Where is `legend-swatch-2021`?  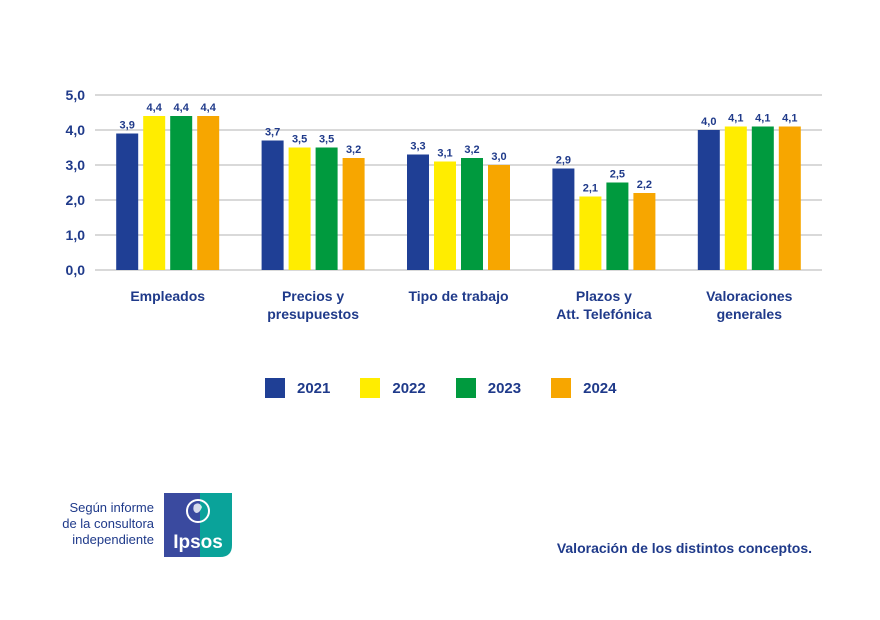
legend-swatch-2021 is located at coordinates (275, 388).